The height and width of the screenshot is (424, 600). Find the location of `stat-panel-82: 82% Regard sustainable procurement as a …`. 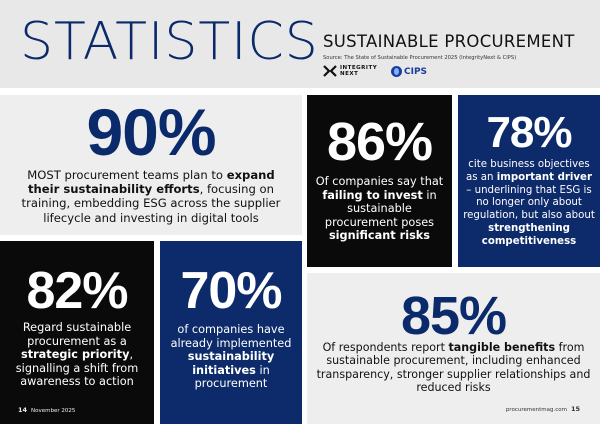

stat-panel-82: 82% Regard sustainable procurement as a … is located at coordinates (77, 332).